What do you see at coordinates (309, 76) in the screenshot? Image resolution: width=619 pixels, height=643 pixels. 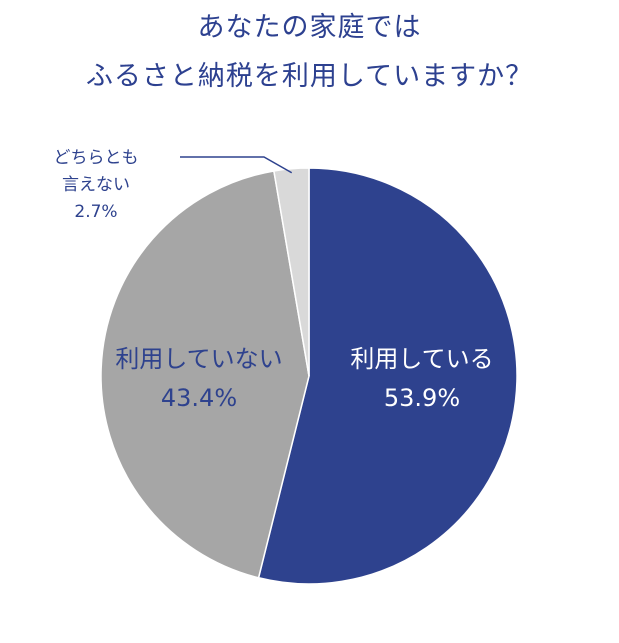 I see `chart-title-line-2: ふるさと納税を利用していますか？` at bounding box center [309, 76].